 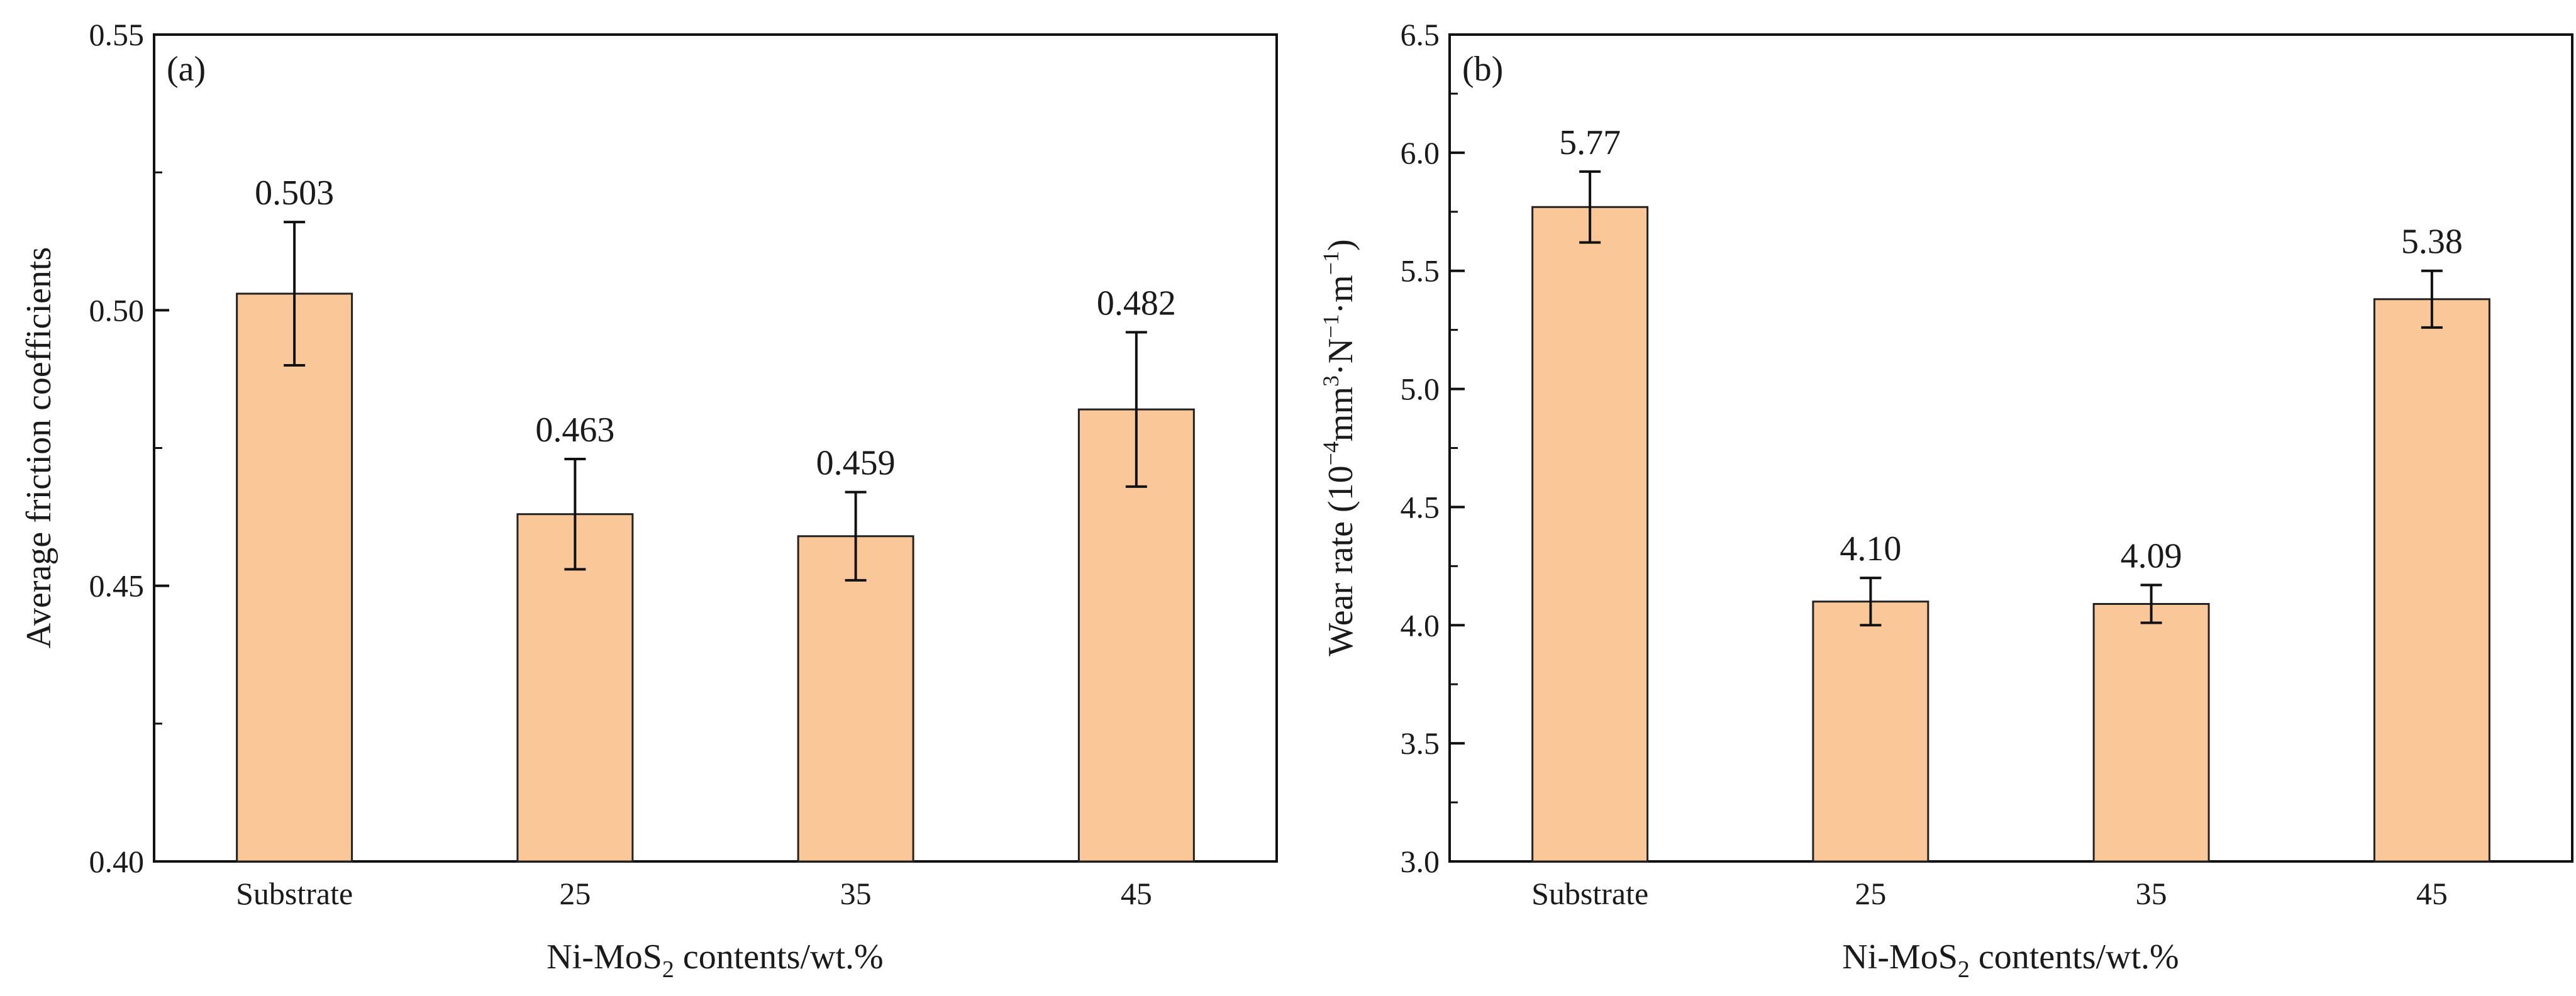 I want to click on y-axis-title: Average friction coefficients, so click(x=38, y=448).